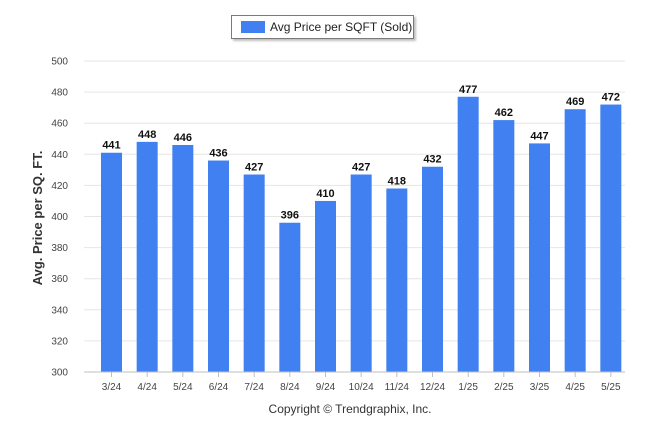 Image resolution: width=646 pixels, height=434 pixels. What do you see at coordinates (218, 154) in the screenshot?
I see `data-label: 436` at bounding box center [218, 154].